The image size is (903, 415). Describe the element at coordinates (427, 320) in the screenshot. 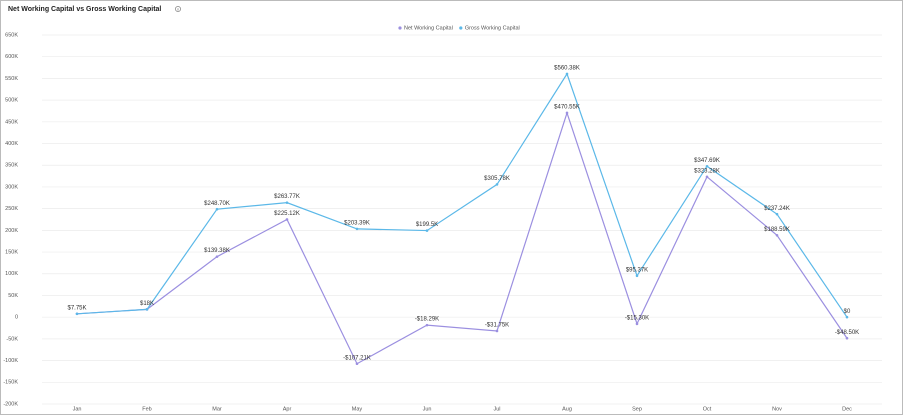

I see `data-label: -$18.29K` at that location.